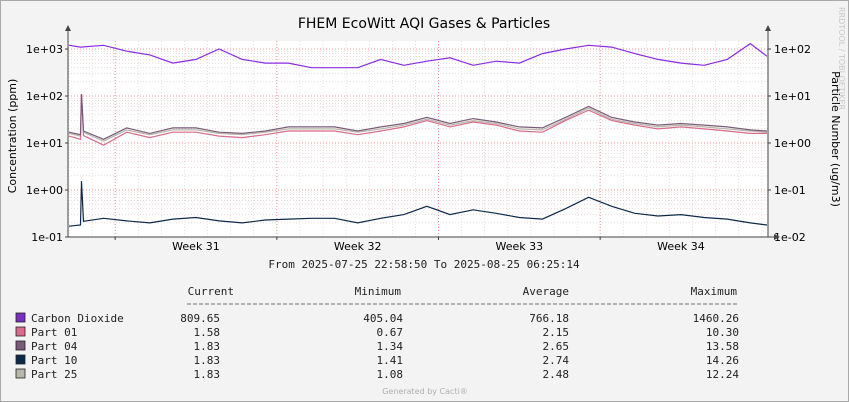 The height and width of the screenshot is (402, 849). Describe the element at coordinates (390, 360) in the screenshot. I see `legend-value-minimum: 1.41` at that location.